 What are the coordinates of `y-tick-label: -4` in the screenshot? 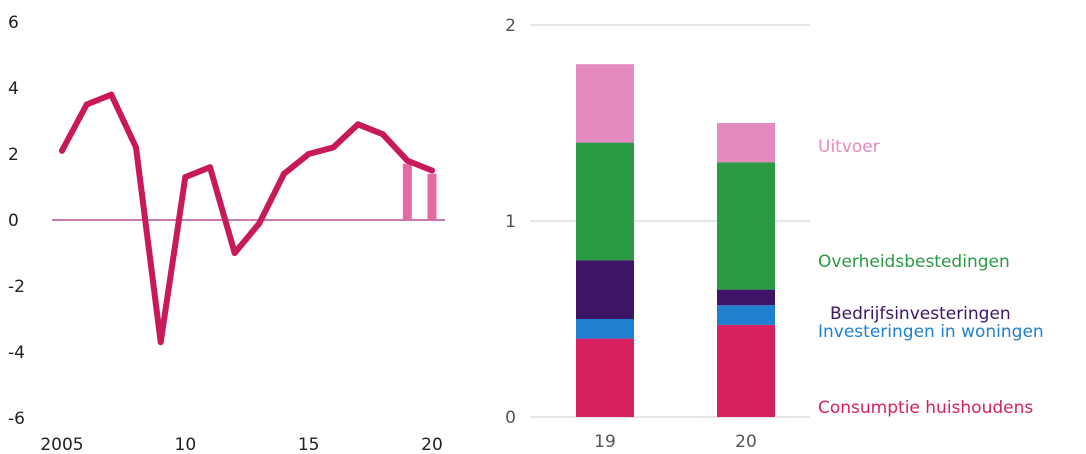 It's located at (16, 353).